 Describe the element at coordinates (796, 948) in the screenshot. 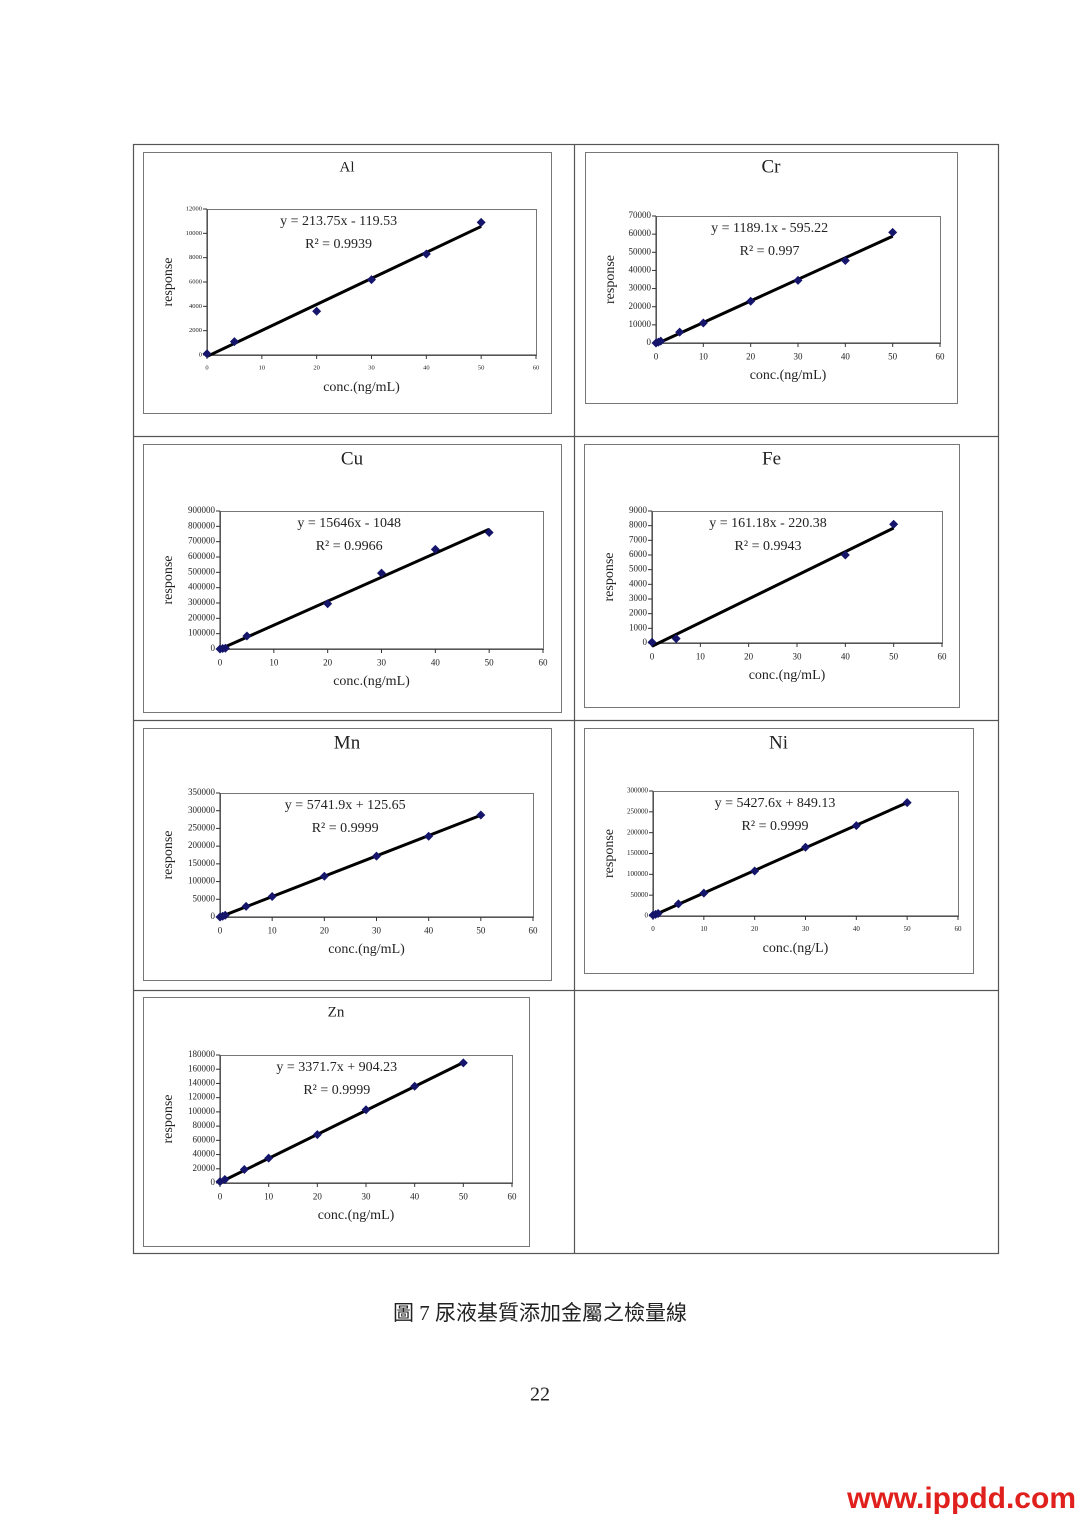

I see `x-axis-label: conc.(ng/L)` at that location.